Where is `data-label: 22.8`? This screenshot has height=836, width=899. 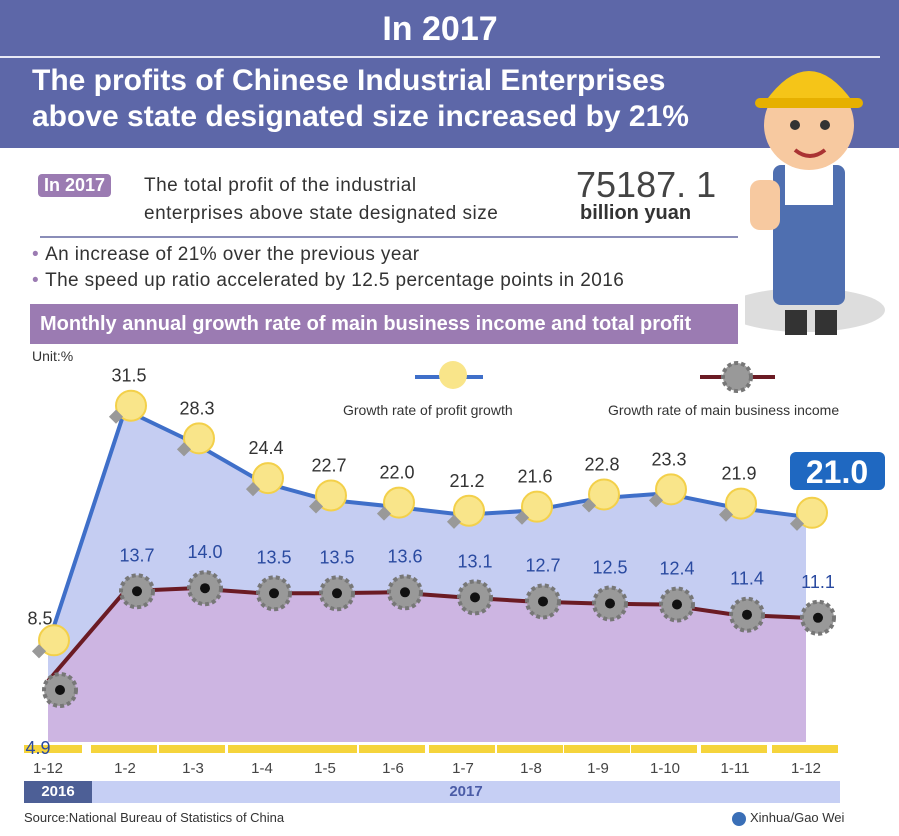
data-label: 22.8 is located at coordinates (601, 464).